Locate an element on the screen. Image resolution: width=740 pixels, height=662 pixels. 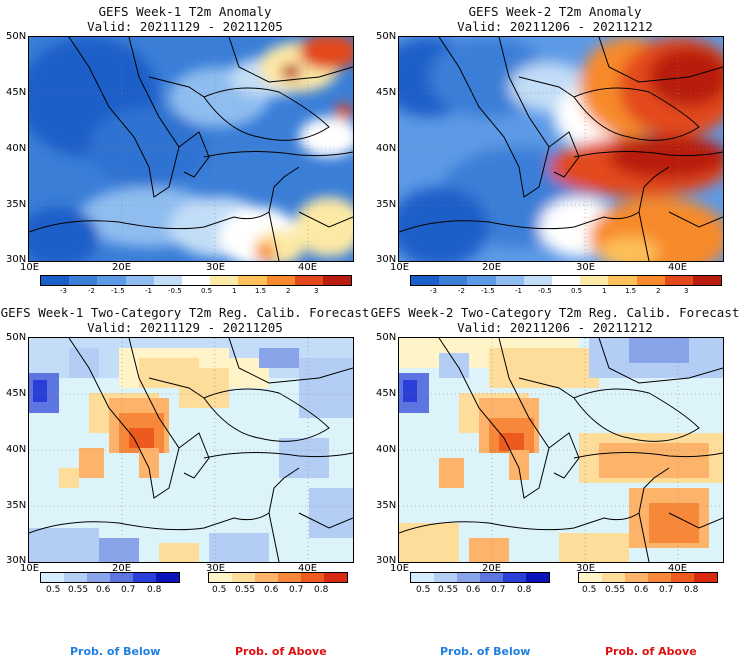
panel2-valid: Valid: 20211206 - 20211212 is located at coordinates (555, 26).